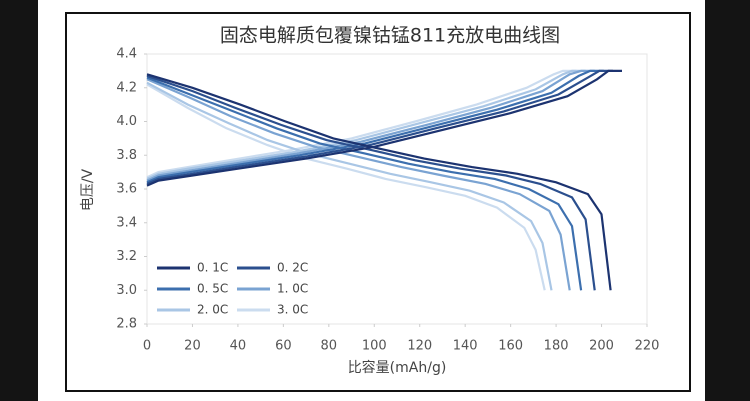 The height and width of the screenshot is (401, 750). What do you see at coordinates (126, 290) in the screenshot?
I see `y-tick-label: 3.0` at bounding box center [126, 290].